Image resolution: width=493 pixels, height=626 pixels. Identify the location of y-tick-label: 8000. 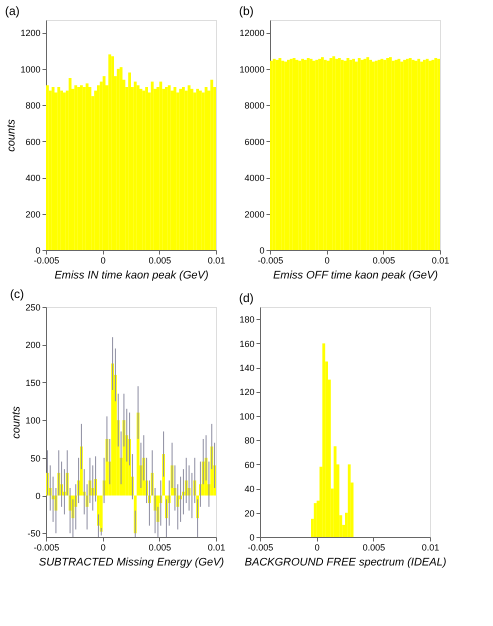
(254, 105).